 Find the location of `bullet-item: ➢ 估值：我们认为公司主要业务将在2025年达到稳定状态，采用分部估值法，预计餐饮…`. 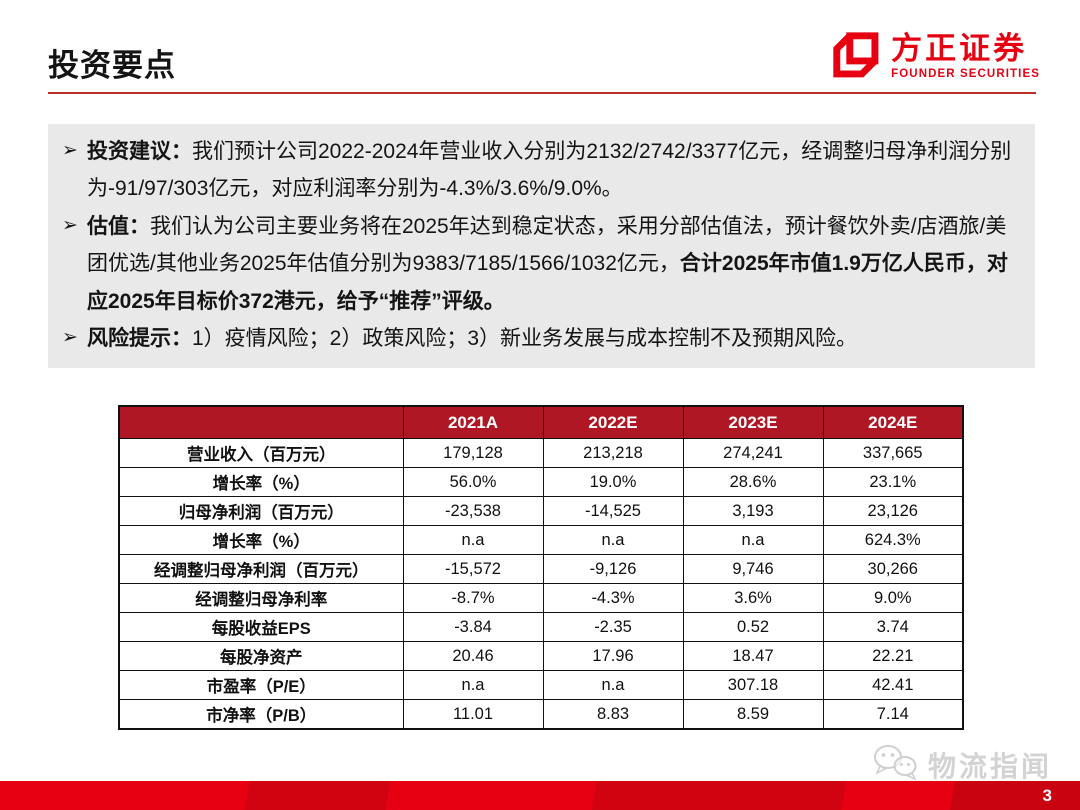

bullet-item: ➢ 估值：我们认为公司主要业务将在2025年达到稳定状态，采用分部估值法，预计餐饮… is located at coordinates (541, 264).